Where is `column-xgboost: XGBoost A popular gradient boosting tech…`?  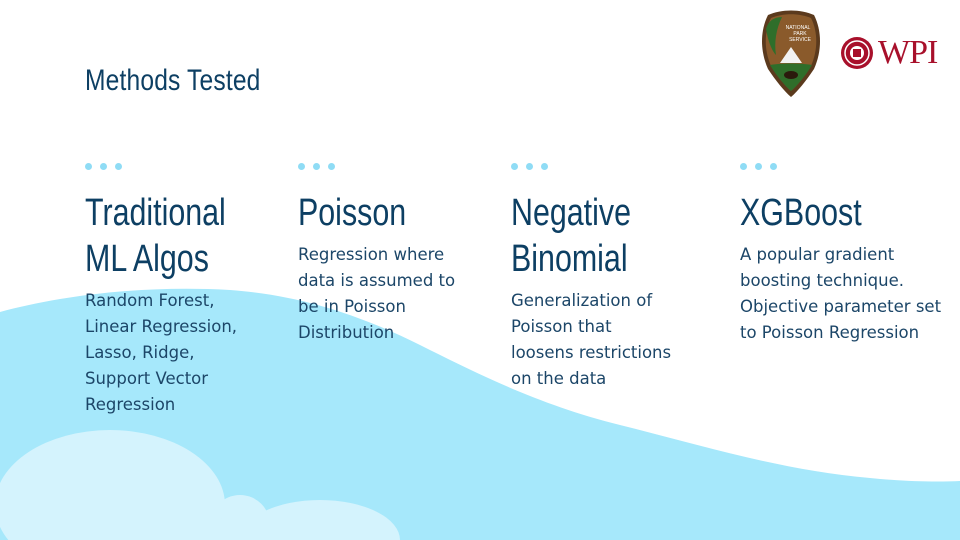
column-xgboost: XGBoost A popular gradient boosting tech… is located at coordinates (847, 254).